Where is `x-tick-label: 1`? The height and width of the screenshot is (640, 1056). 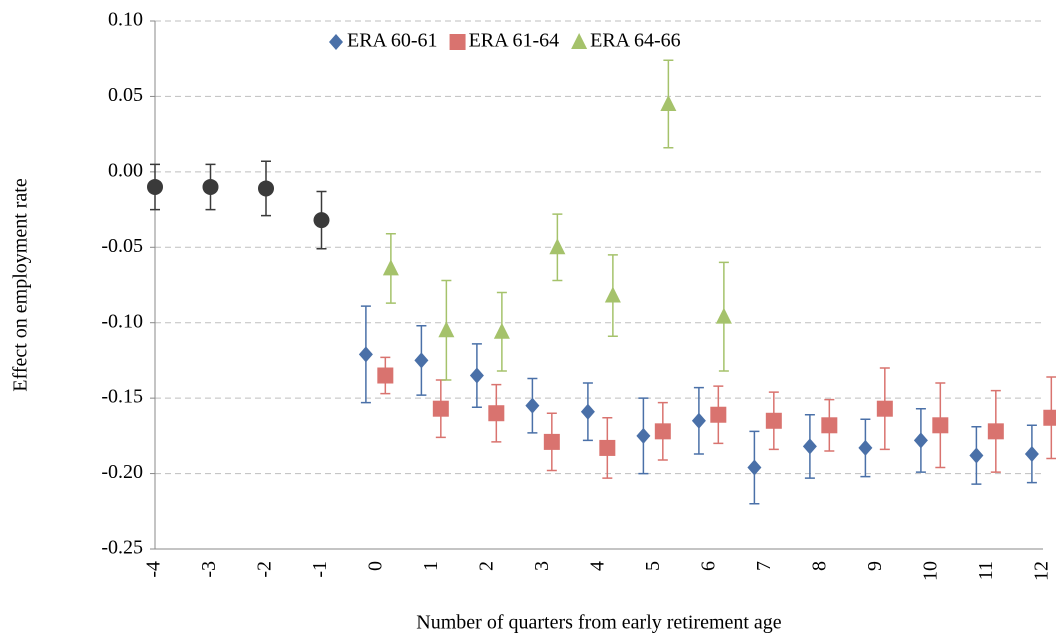 x-tick-label: 1 is located at coordinates (431, 566).